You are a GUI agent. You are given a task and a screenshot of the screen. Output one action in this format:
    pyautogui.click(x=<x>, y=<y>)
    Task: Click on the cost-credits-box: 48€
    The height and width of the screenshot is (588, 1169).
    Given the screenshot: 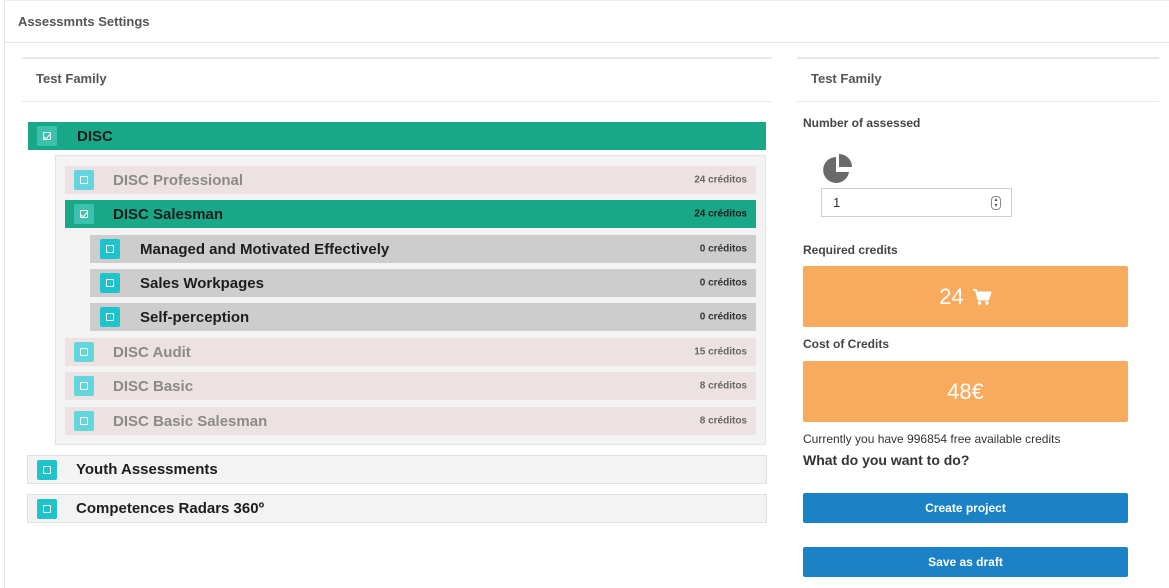 What is the action you would take?
    pyautogui.click(x=965, y=391)
    